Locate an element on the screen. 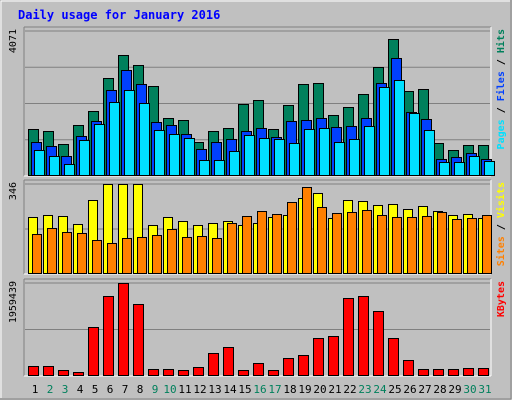 This screenshot has width=512, height=400. day-label-25: 25 is located at coordinates (394, 389).